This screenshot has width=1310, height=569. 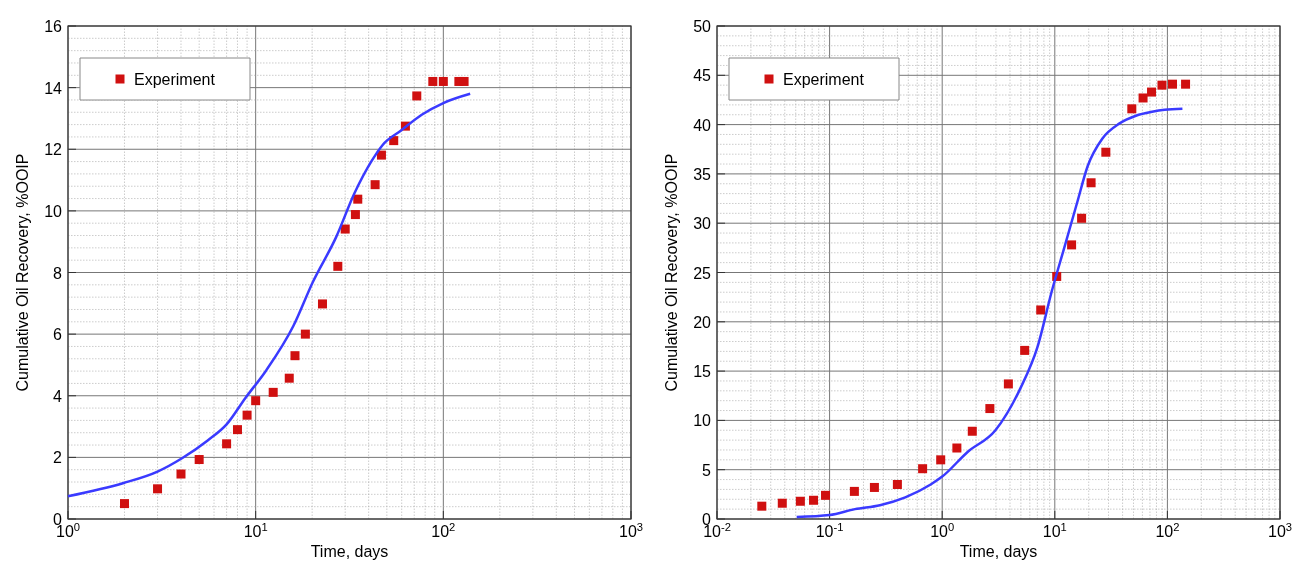 I want to click on y-tick-label: 6, so click(x=58, y=335).